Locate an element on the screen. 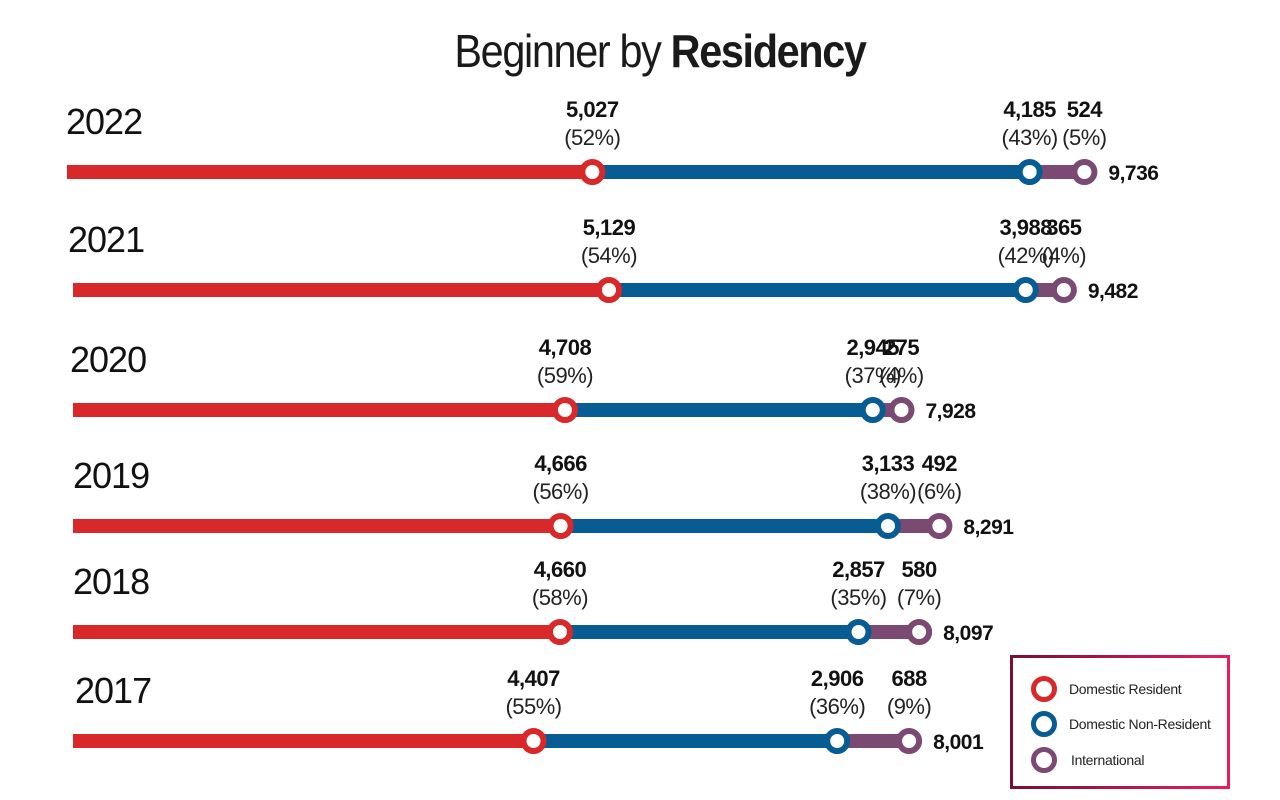  percent-label: (5%) is located at coordinates (1084, 137).